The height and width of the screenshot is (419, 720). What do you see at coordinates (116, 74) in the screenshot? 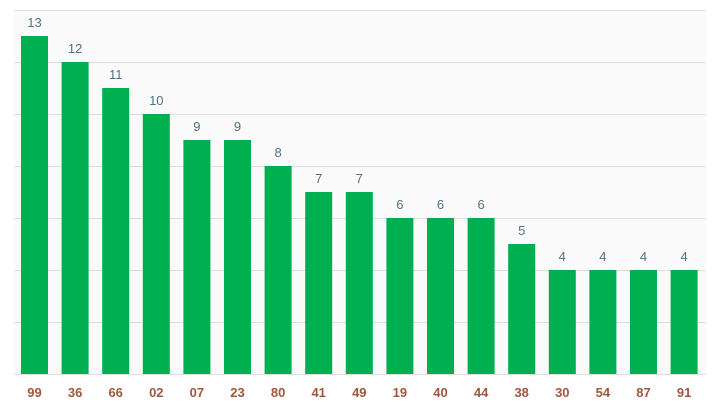
I see `data-label-66: 11` at bounding box center [116, 74].